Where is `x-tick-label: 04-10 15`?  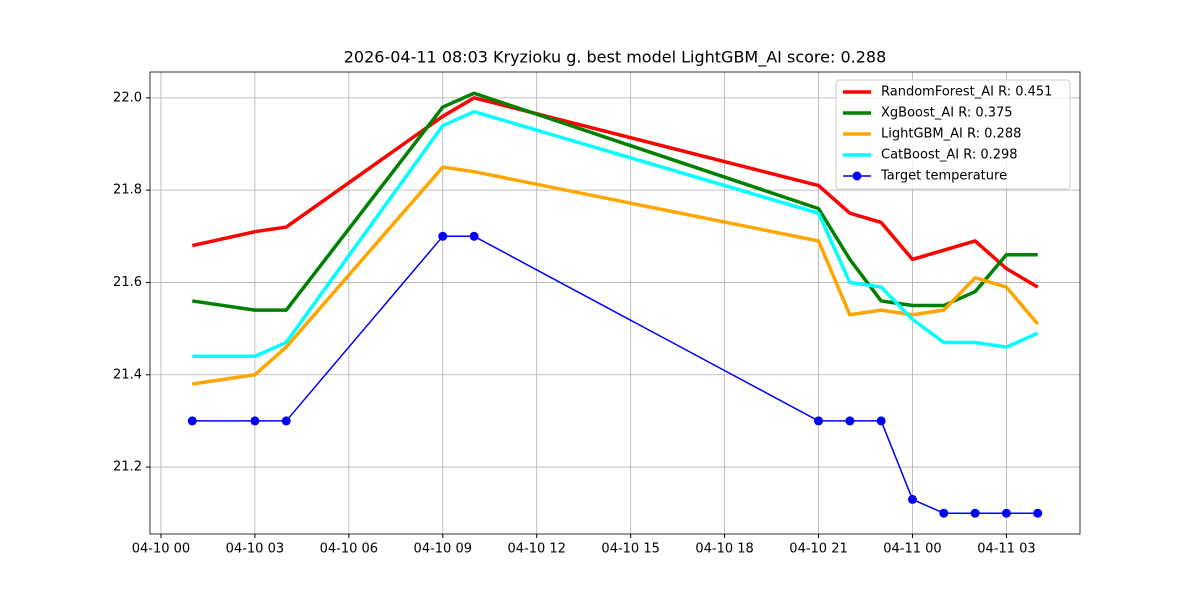 x-tick-label: 04-10 15 is located at coordinates (630, 549).